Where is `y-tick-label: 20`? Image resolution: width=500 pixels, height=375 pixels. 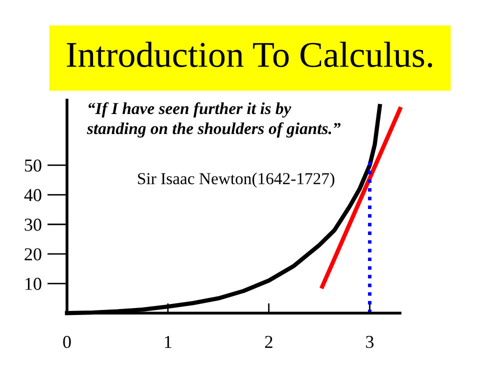
y-tick-label: 20 is located at coordinates (33, 254).